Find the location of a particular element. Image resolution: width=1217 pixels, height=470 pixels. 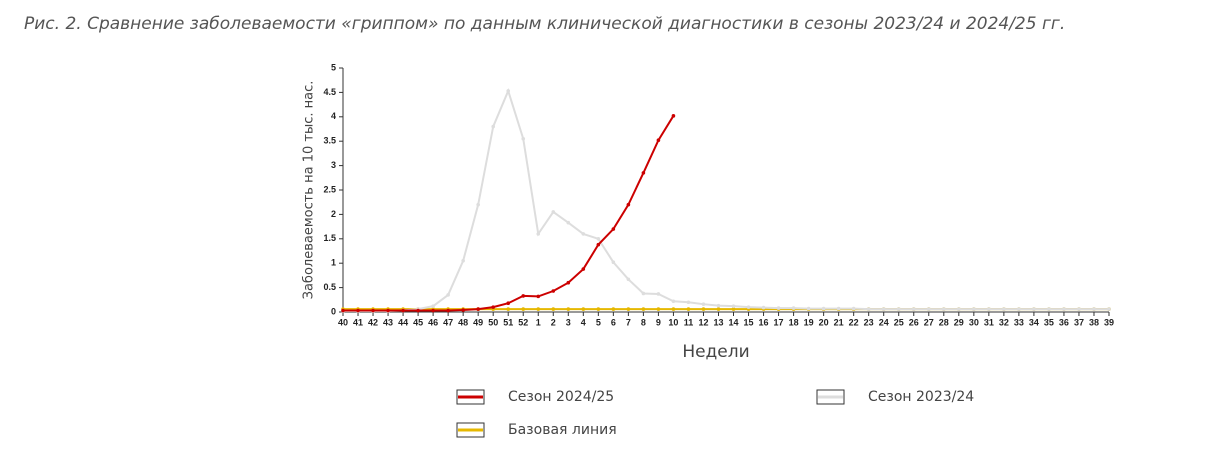

x-tick-label: 36 is located at coordinates (1064, 322).